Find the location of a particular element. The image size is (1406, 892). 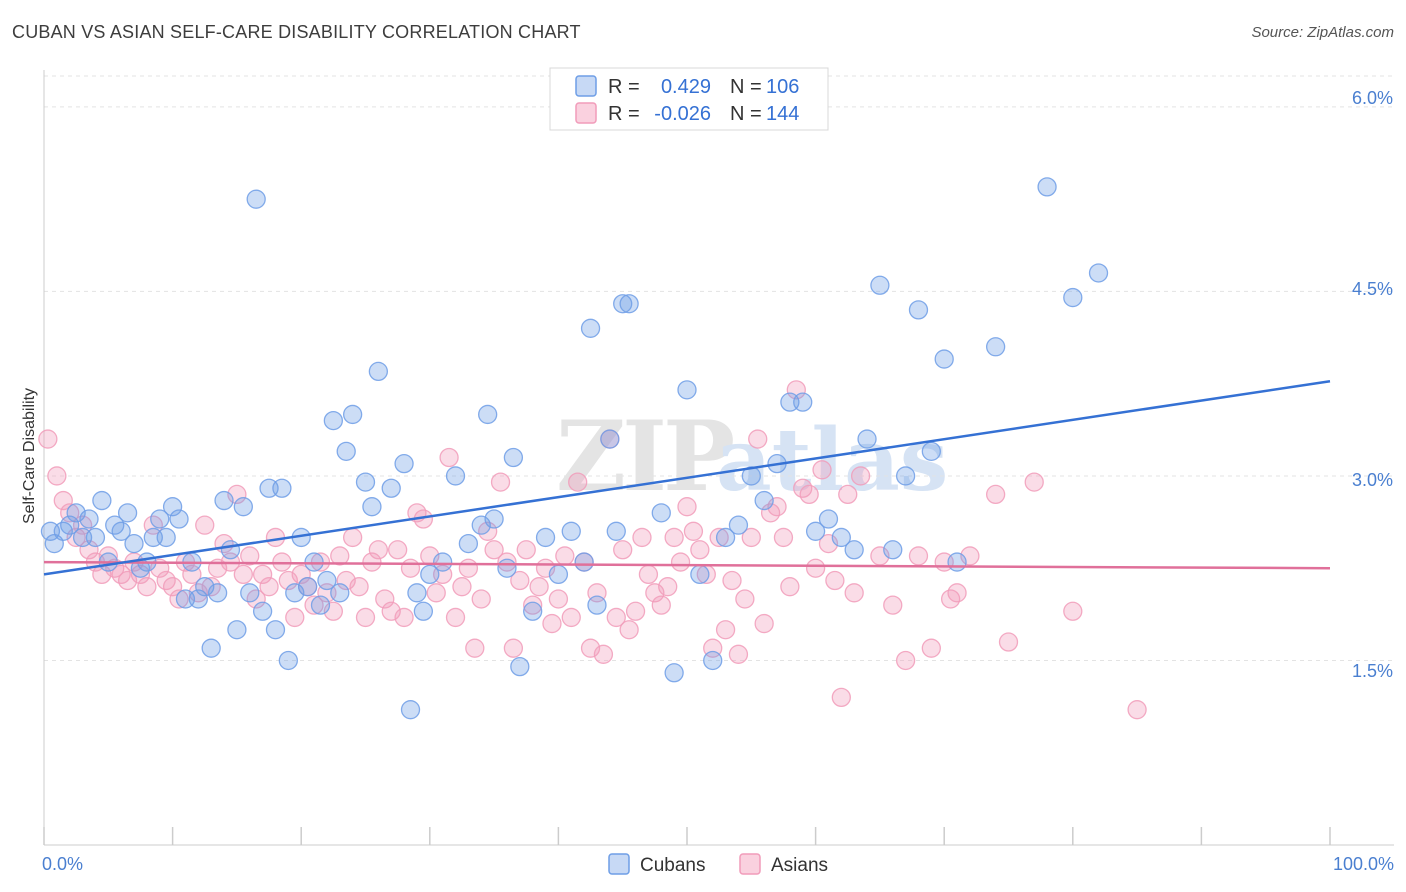

watermark: ZIP atlas is located at coordinates (752, 456).